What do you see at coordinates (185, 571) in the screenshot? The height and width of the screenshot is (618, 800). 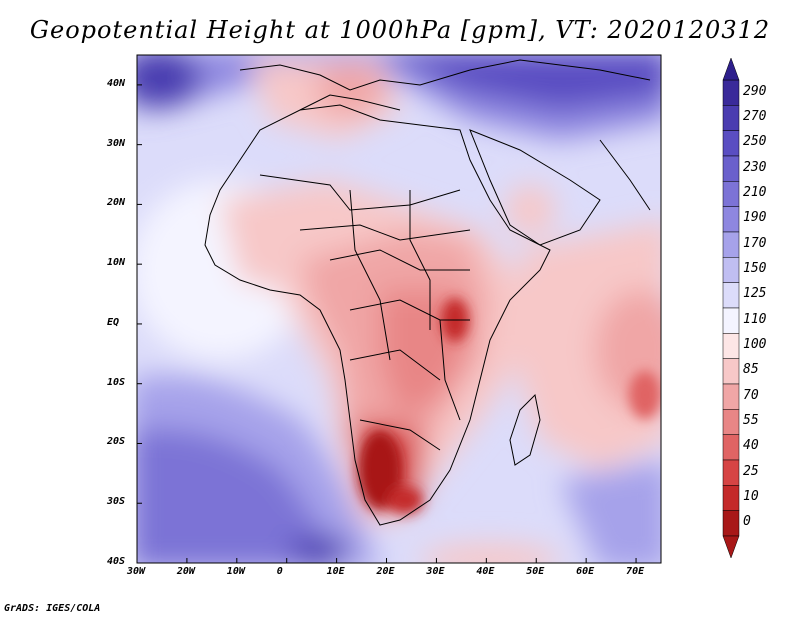 I see `lon-tick-label: 20W` at bounding box center [185, 571].